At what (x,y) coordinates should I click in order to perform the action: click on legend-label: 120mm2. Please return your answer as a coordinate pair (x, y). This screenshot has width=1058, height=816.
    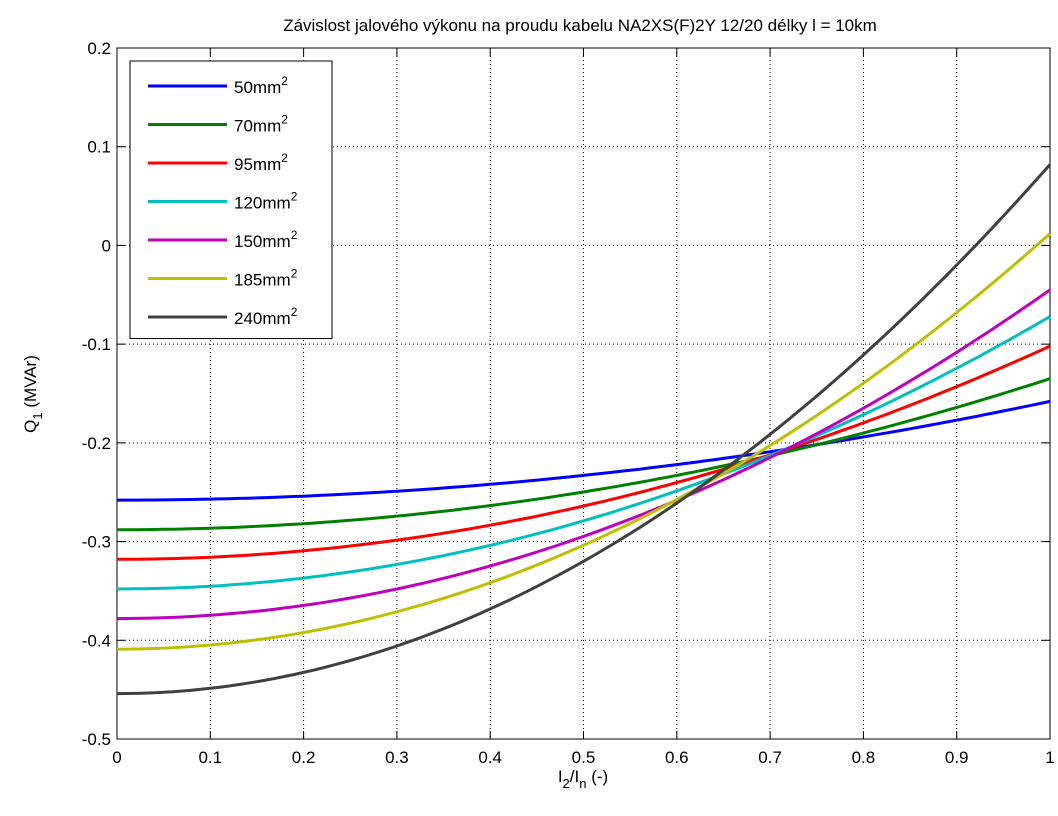
    Looking at the image, I should click on (266, 201).